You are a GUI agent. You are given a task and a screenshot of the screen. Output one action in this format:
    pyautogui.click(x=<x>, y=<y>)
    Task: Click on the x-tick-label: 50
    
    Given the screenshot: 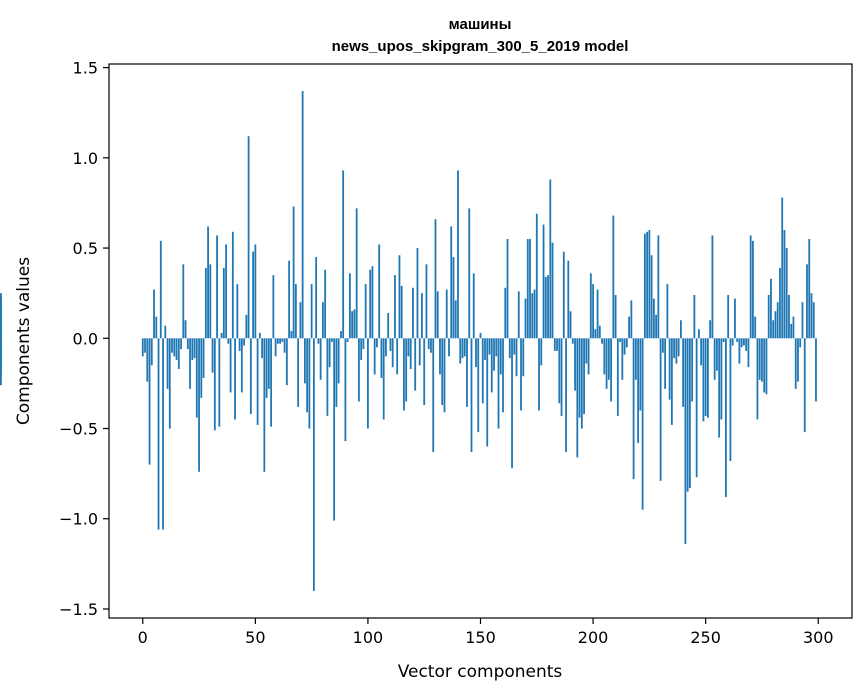 What is the action you would take?
    pyautogui.click(x=255, y=637)
    